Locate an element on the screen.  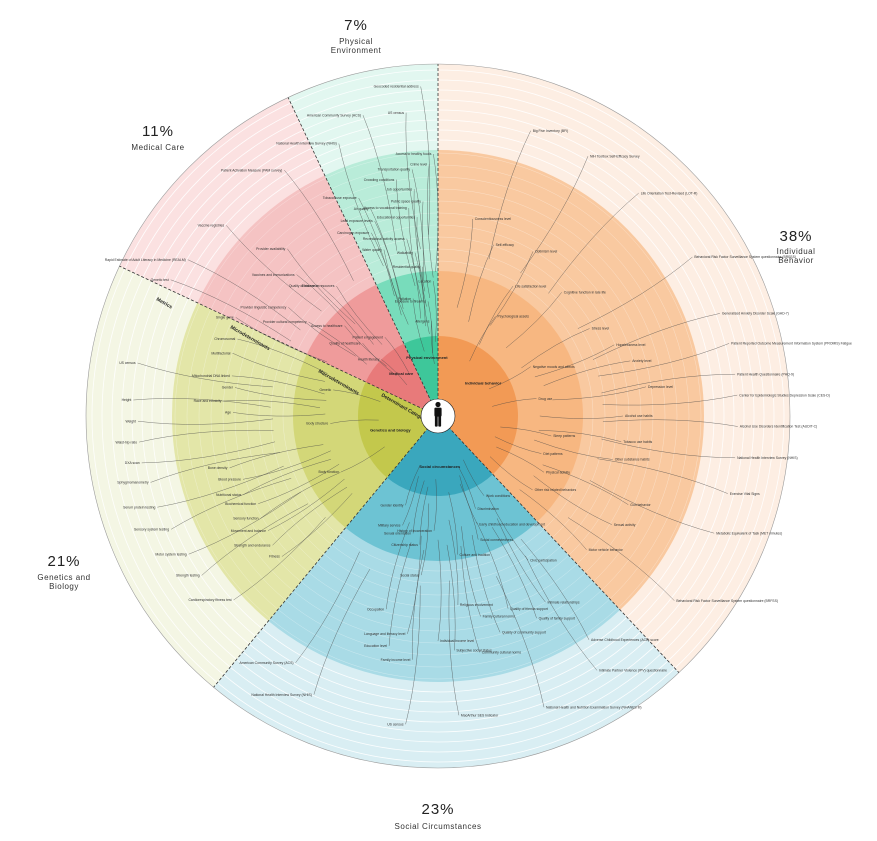
header-genetics: 21% Genetics and Biology is located at coordinates (63, 572).